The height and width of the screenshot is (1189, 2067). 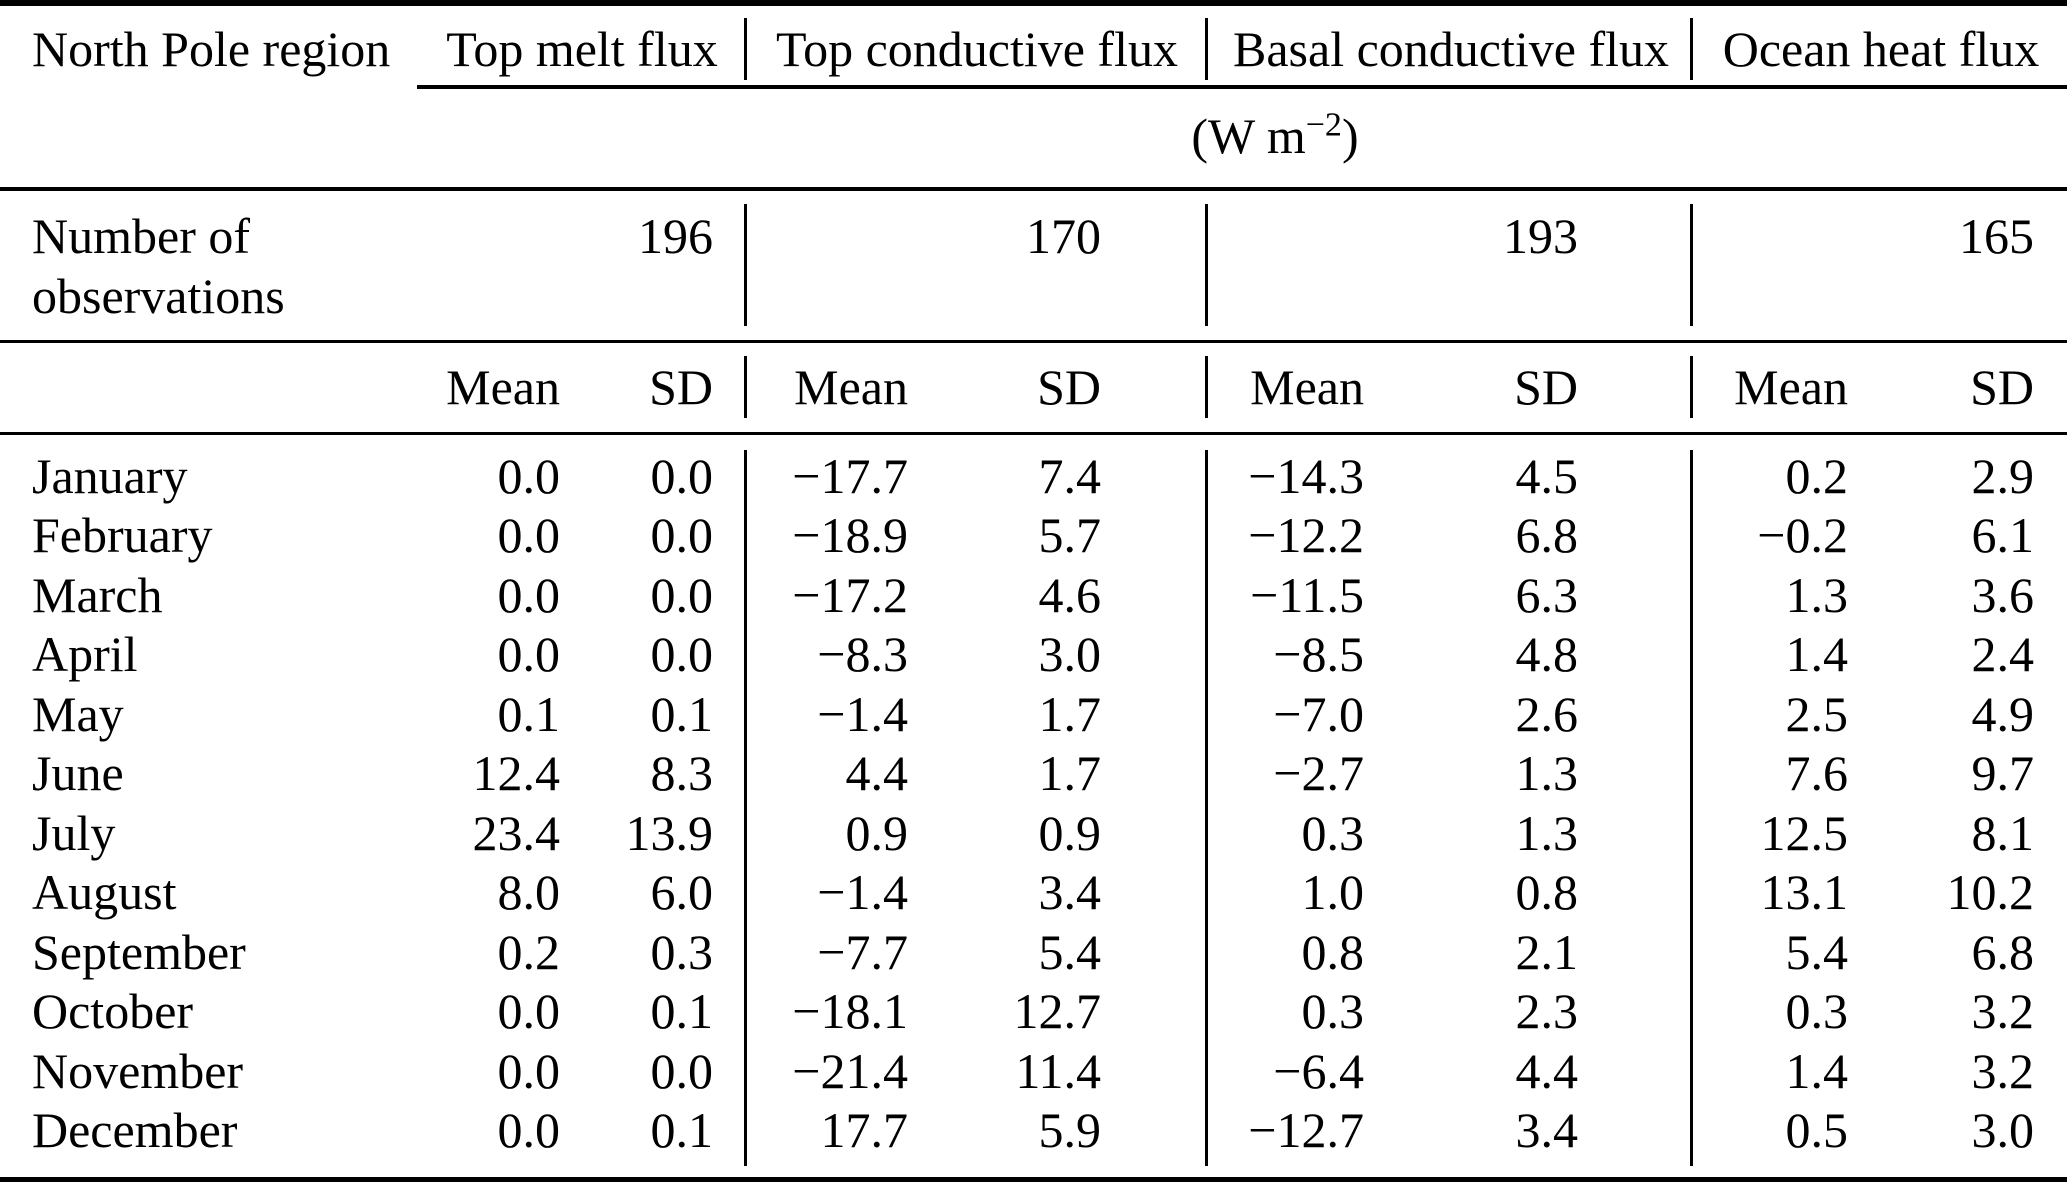 What do you see at coordinates (877, 773) in the screenshot?
I see `table-cell-top-conductive-mean: 4.4` at bounding box center [877, 773].